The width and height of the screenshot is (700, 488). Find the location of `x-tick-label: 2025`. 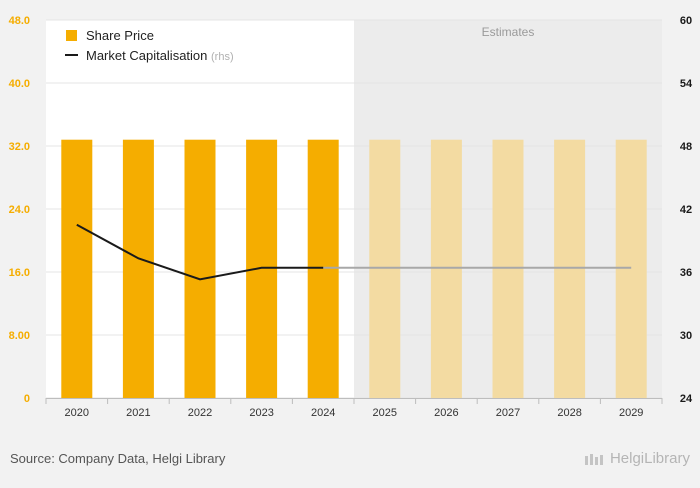

x-tick-label: 2025 is located at coordinates (385, 413).